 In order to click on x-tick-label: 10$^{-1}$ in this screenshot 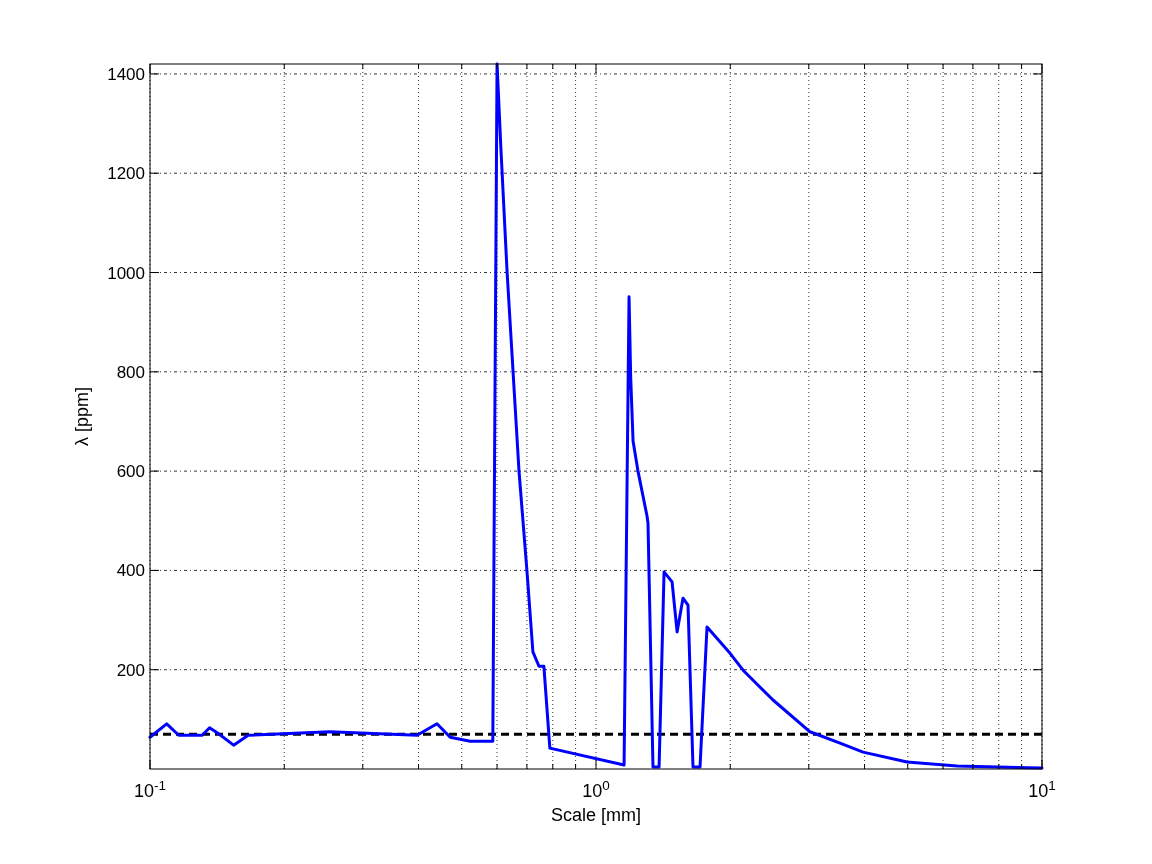, I will do `click(150, 789)`.